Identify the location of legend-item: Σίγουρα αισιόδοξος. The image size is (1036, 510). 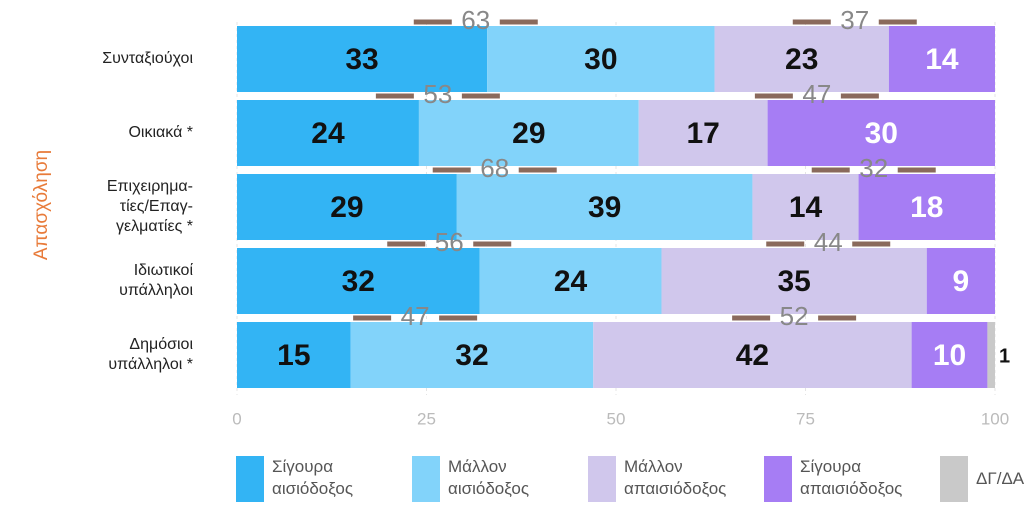
(313, 479).